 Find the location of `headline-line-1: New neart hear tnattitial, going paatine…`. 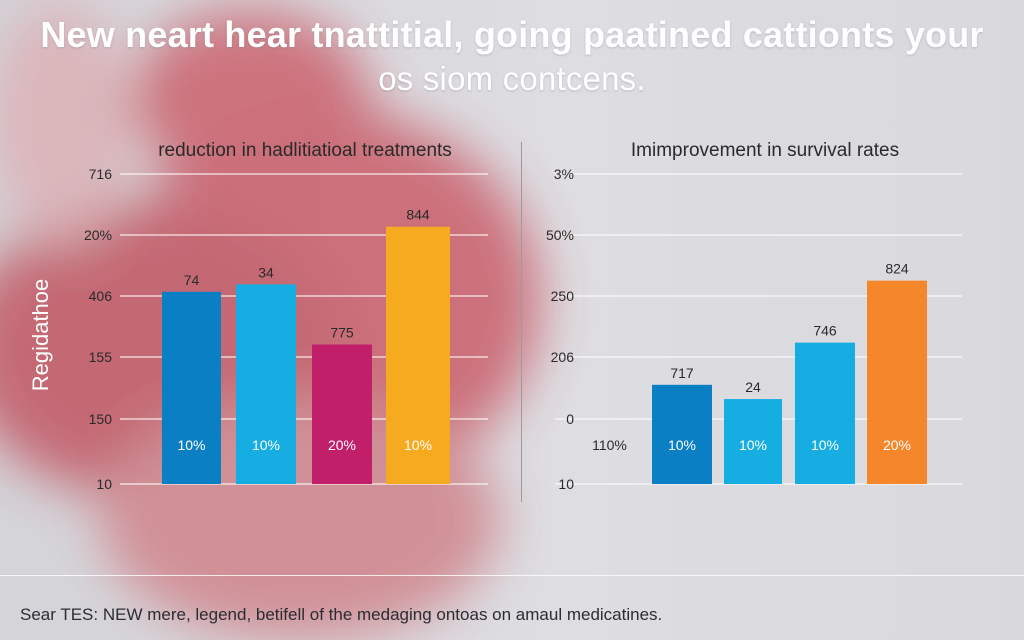

headline-line-1: New neart hear tnattitial, going paatine… is located at coordinates (512, 34).